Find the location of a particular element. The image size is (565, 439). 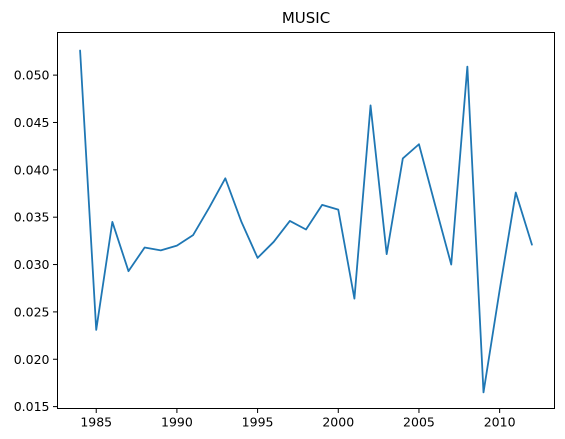

chart-title: MUSIC is located at coordinates (306, 18).